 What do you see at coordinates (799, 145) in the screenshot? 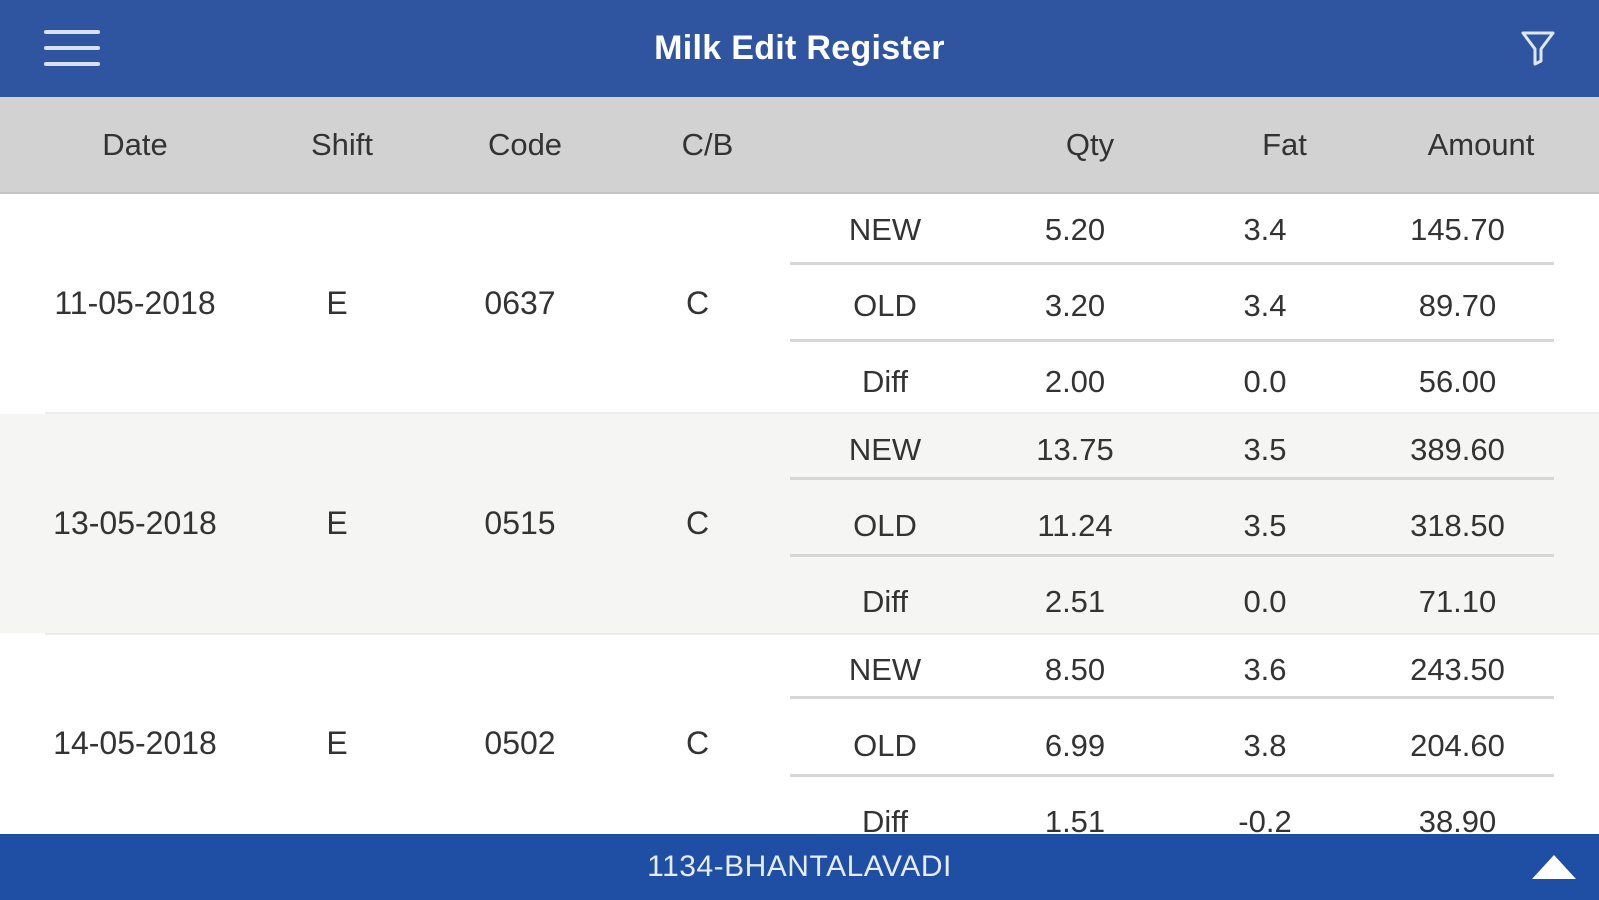
I see `table-header: Date Shift Code C/B Qty Fat Amount` at bounding box center [799, 145].